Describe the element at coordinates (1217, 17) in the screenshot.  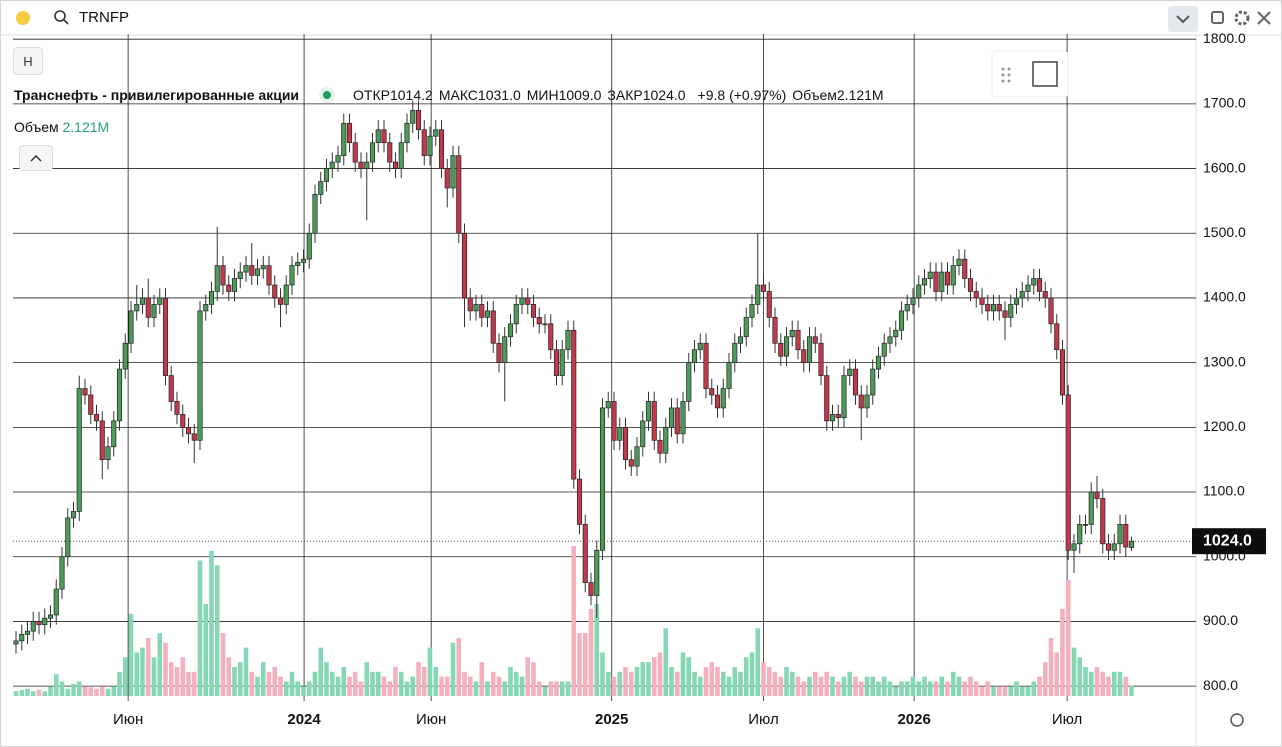
I see `window-button` at that location.